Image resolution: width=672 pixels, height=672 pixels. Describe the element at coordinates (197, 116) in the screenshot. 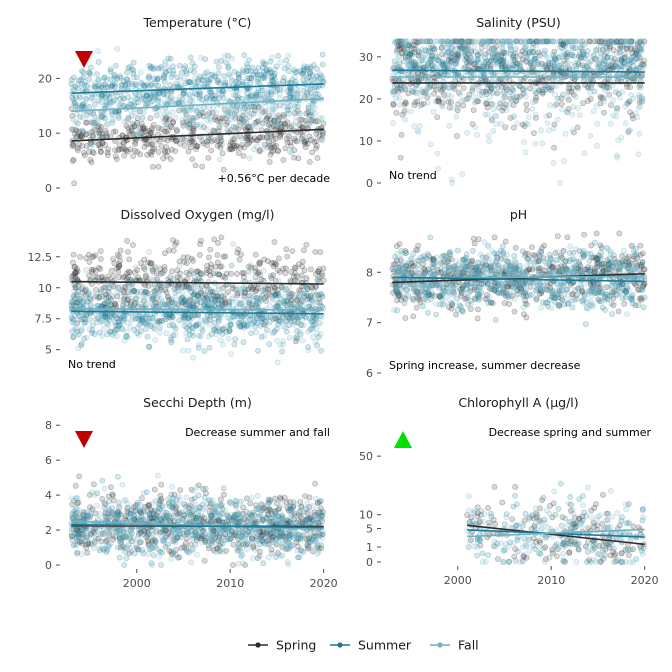

I see `points` at that location.